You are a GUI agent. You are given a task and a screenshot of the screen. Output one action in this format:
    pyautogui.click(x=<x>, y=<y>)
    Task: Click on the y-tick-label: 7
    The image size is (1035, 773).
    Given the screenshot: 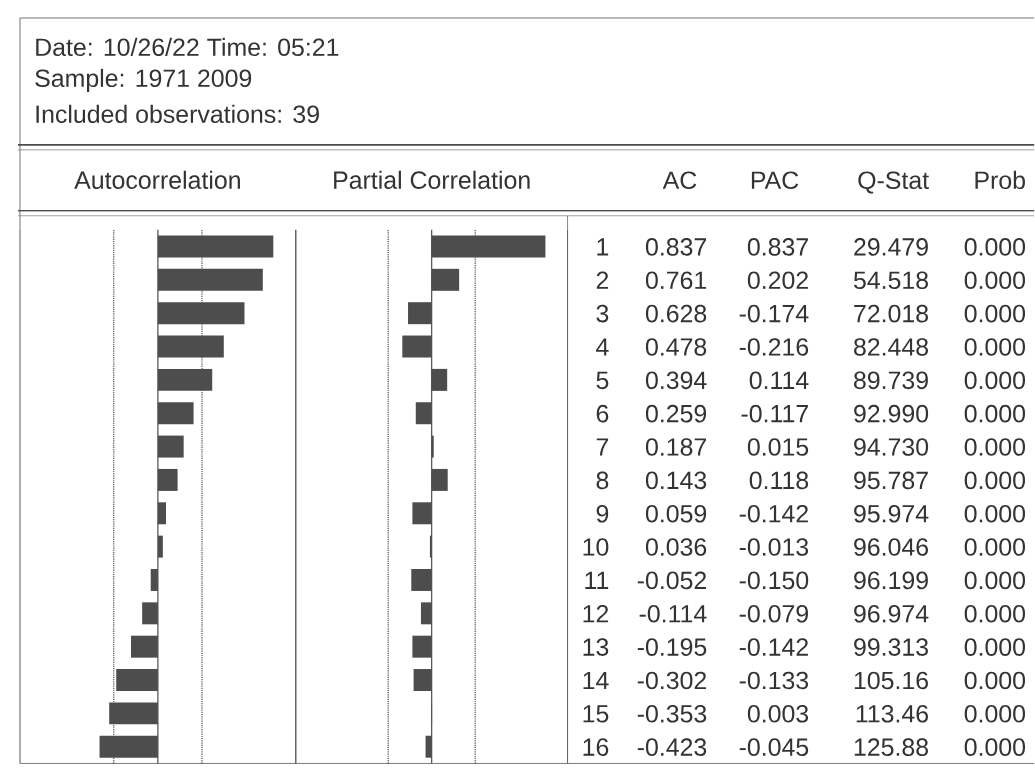 What is the action you would take?
    pyautogui.click(x=602, y=447)
    